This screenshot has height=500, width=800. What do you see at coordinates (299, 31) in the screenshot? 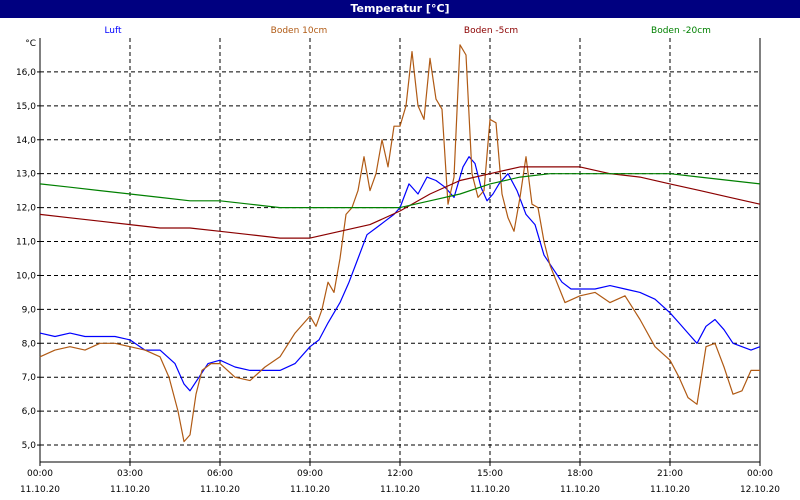
I see `legend-entry: Boden 10cm` at bounding box center [299, 31].